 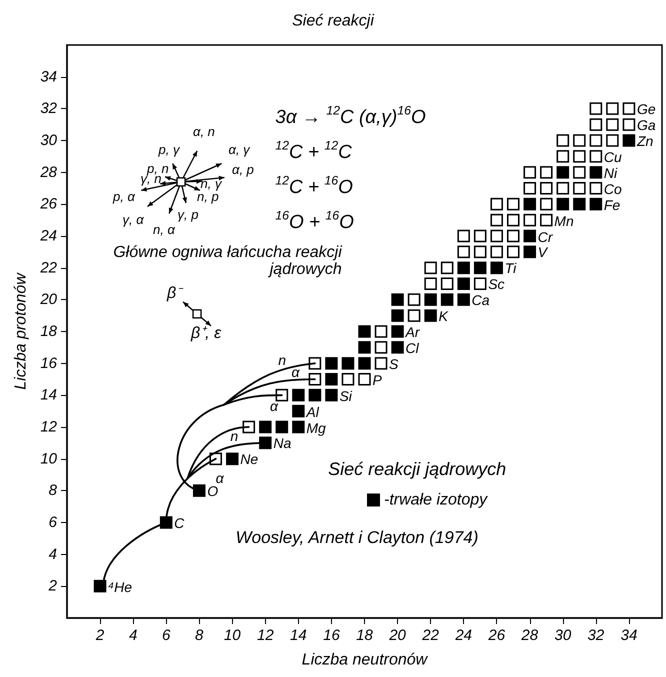 What do you see at coordinates (53, 522) in the screenshot?
I see `y-tick-label: 6` at bounding box center [53, 522].